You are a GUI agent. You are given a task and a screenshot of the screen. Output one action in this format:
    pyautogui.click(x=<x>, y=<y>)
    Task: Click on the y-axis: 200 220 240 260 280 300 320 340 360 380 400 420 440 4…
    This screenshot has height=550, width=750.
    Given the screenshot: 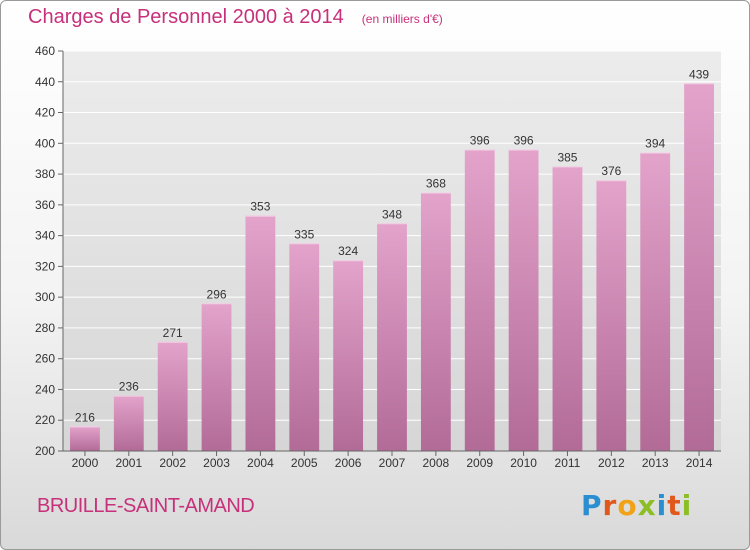 What is the action you would take?
    pyautogui.click(x=49, y=251)
    